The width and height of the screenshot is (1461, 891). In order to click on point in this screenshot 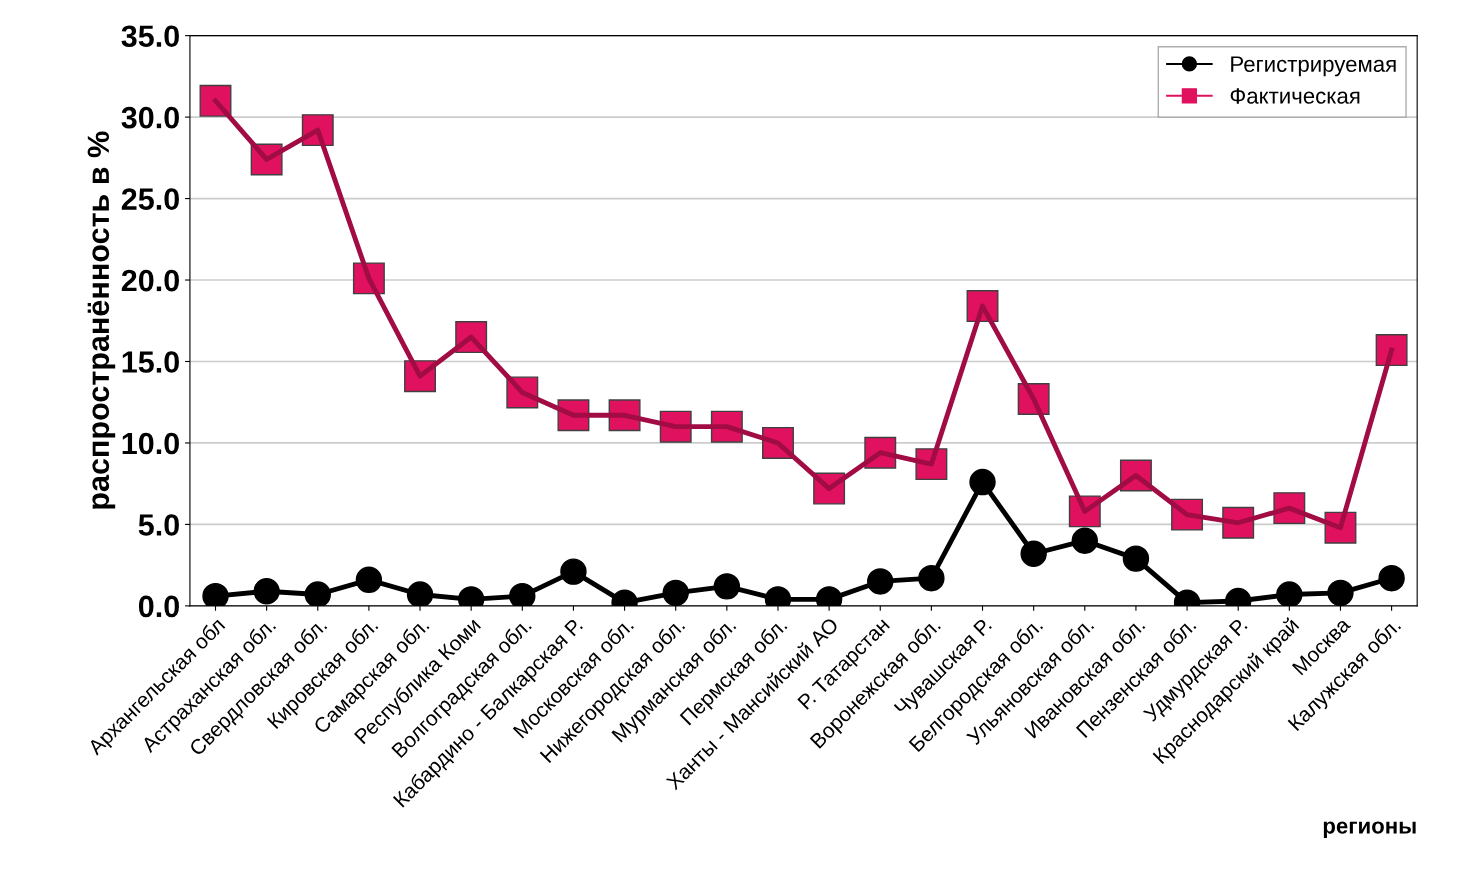, I will do `click(1391, 350)`.